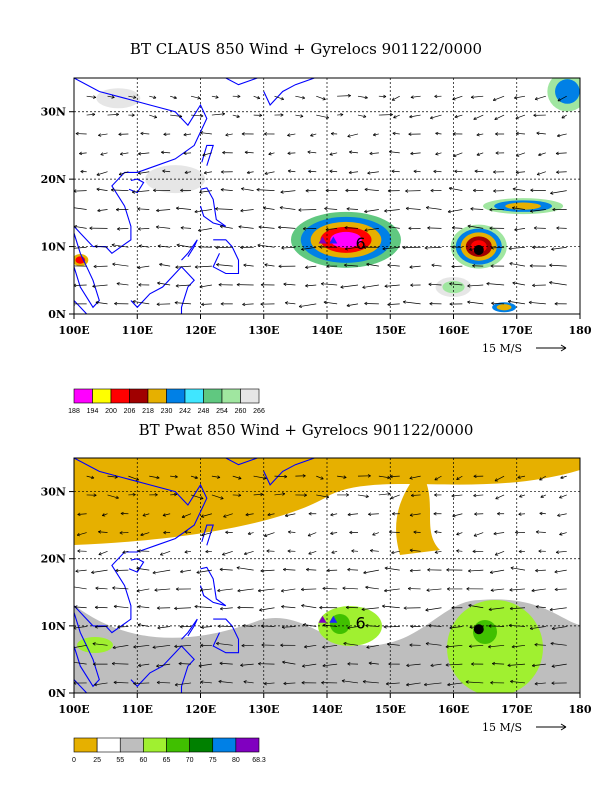 This screenshot has width=612, height=792. I want to click on colorbar-swatch, so click(157, 396).